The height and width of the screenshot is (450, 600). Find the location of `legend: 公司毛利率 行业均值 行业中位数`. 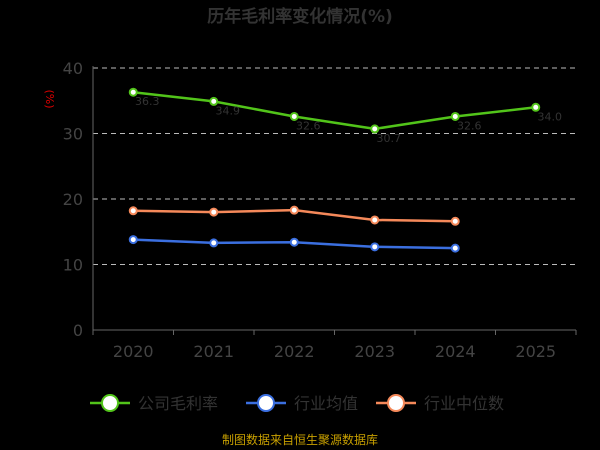

legend: 公司毛利率 行业均值 行业中位数 is located at coordinates (297, 403).